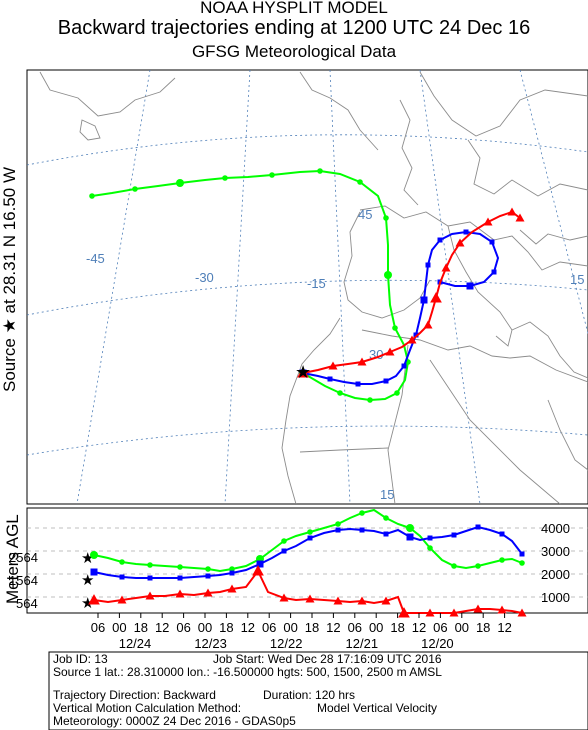  Describe the element at coordinates (555, 574) in the screenshot. I see `right-tick: 2000` at that location.